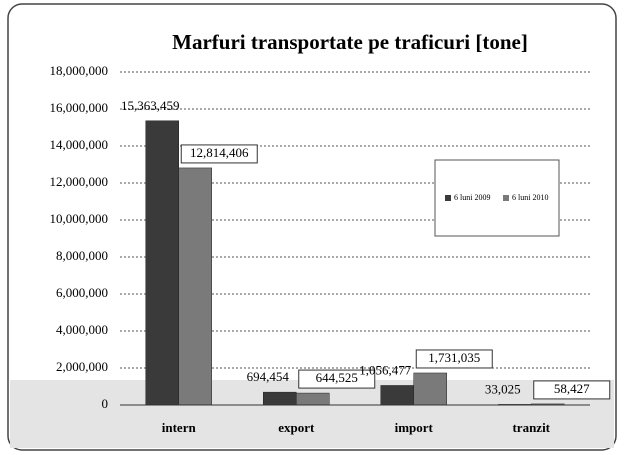 This screenshot has height=455, width=624. I want to click on y-tick-label: 10,000,000, so click(79, 218).